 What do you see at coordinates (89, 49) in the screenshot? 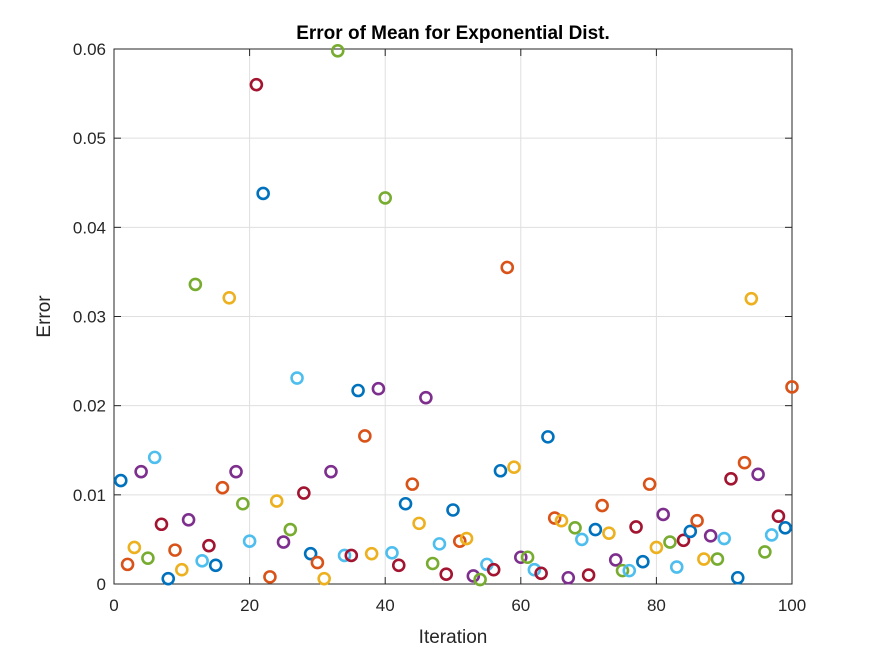
I see `y-tick-label: 0.06` at bounding box center [89, 49].